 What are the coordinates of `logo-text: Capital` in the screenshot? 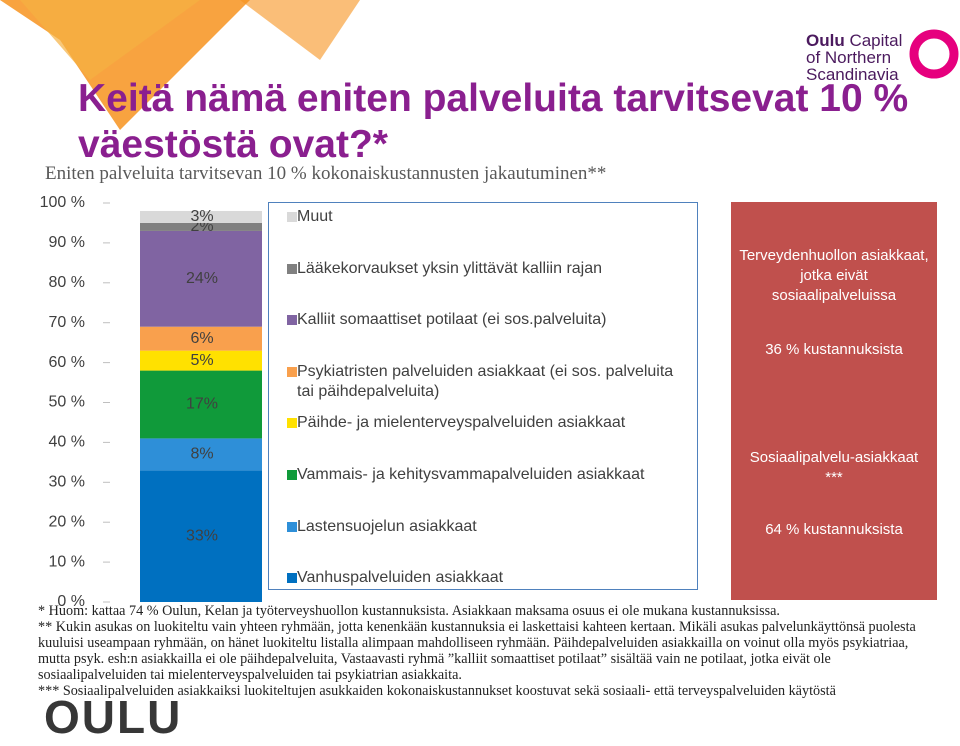 It's located at (876, 40).